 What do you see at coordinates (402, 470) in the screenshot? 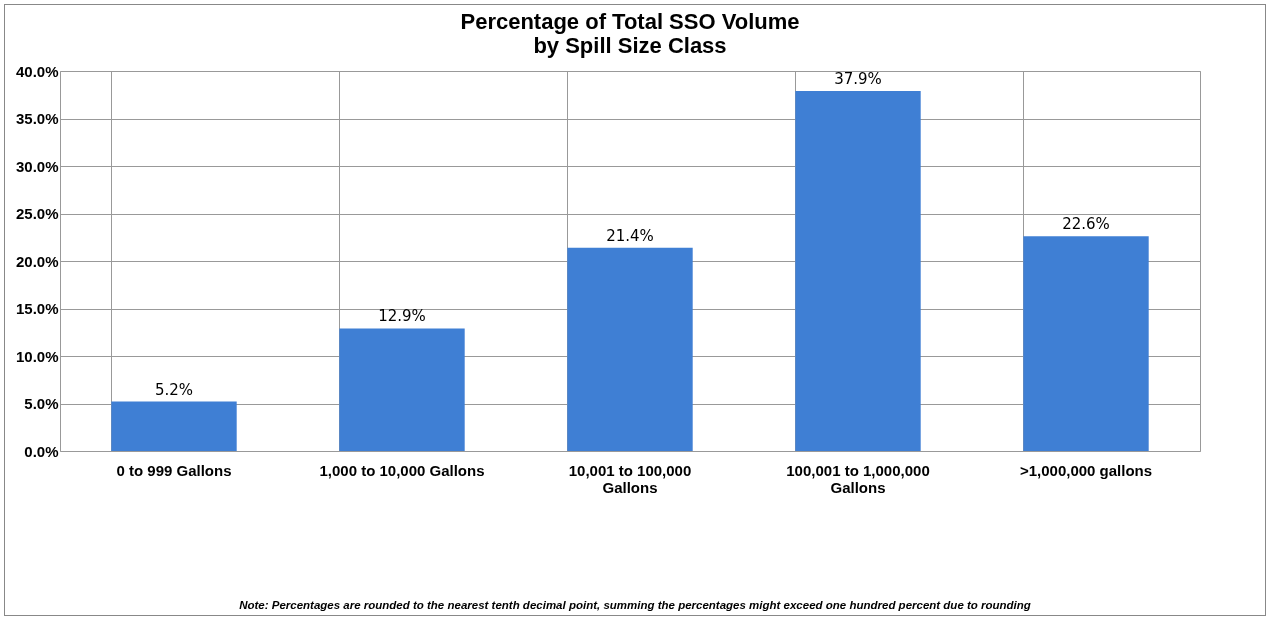
I see `x-tick-label: 1,000 to 10,000 Gallons` at bounding box center [402, 470].